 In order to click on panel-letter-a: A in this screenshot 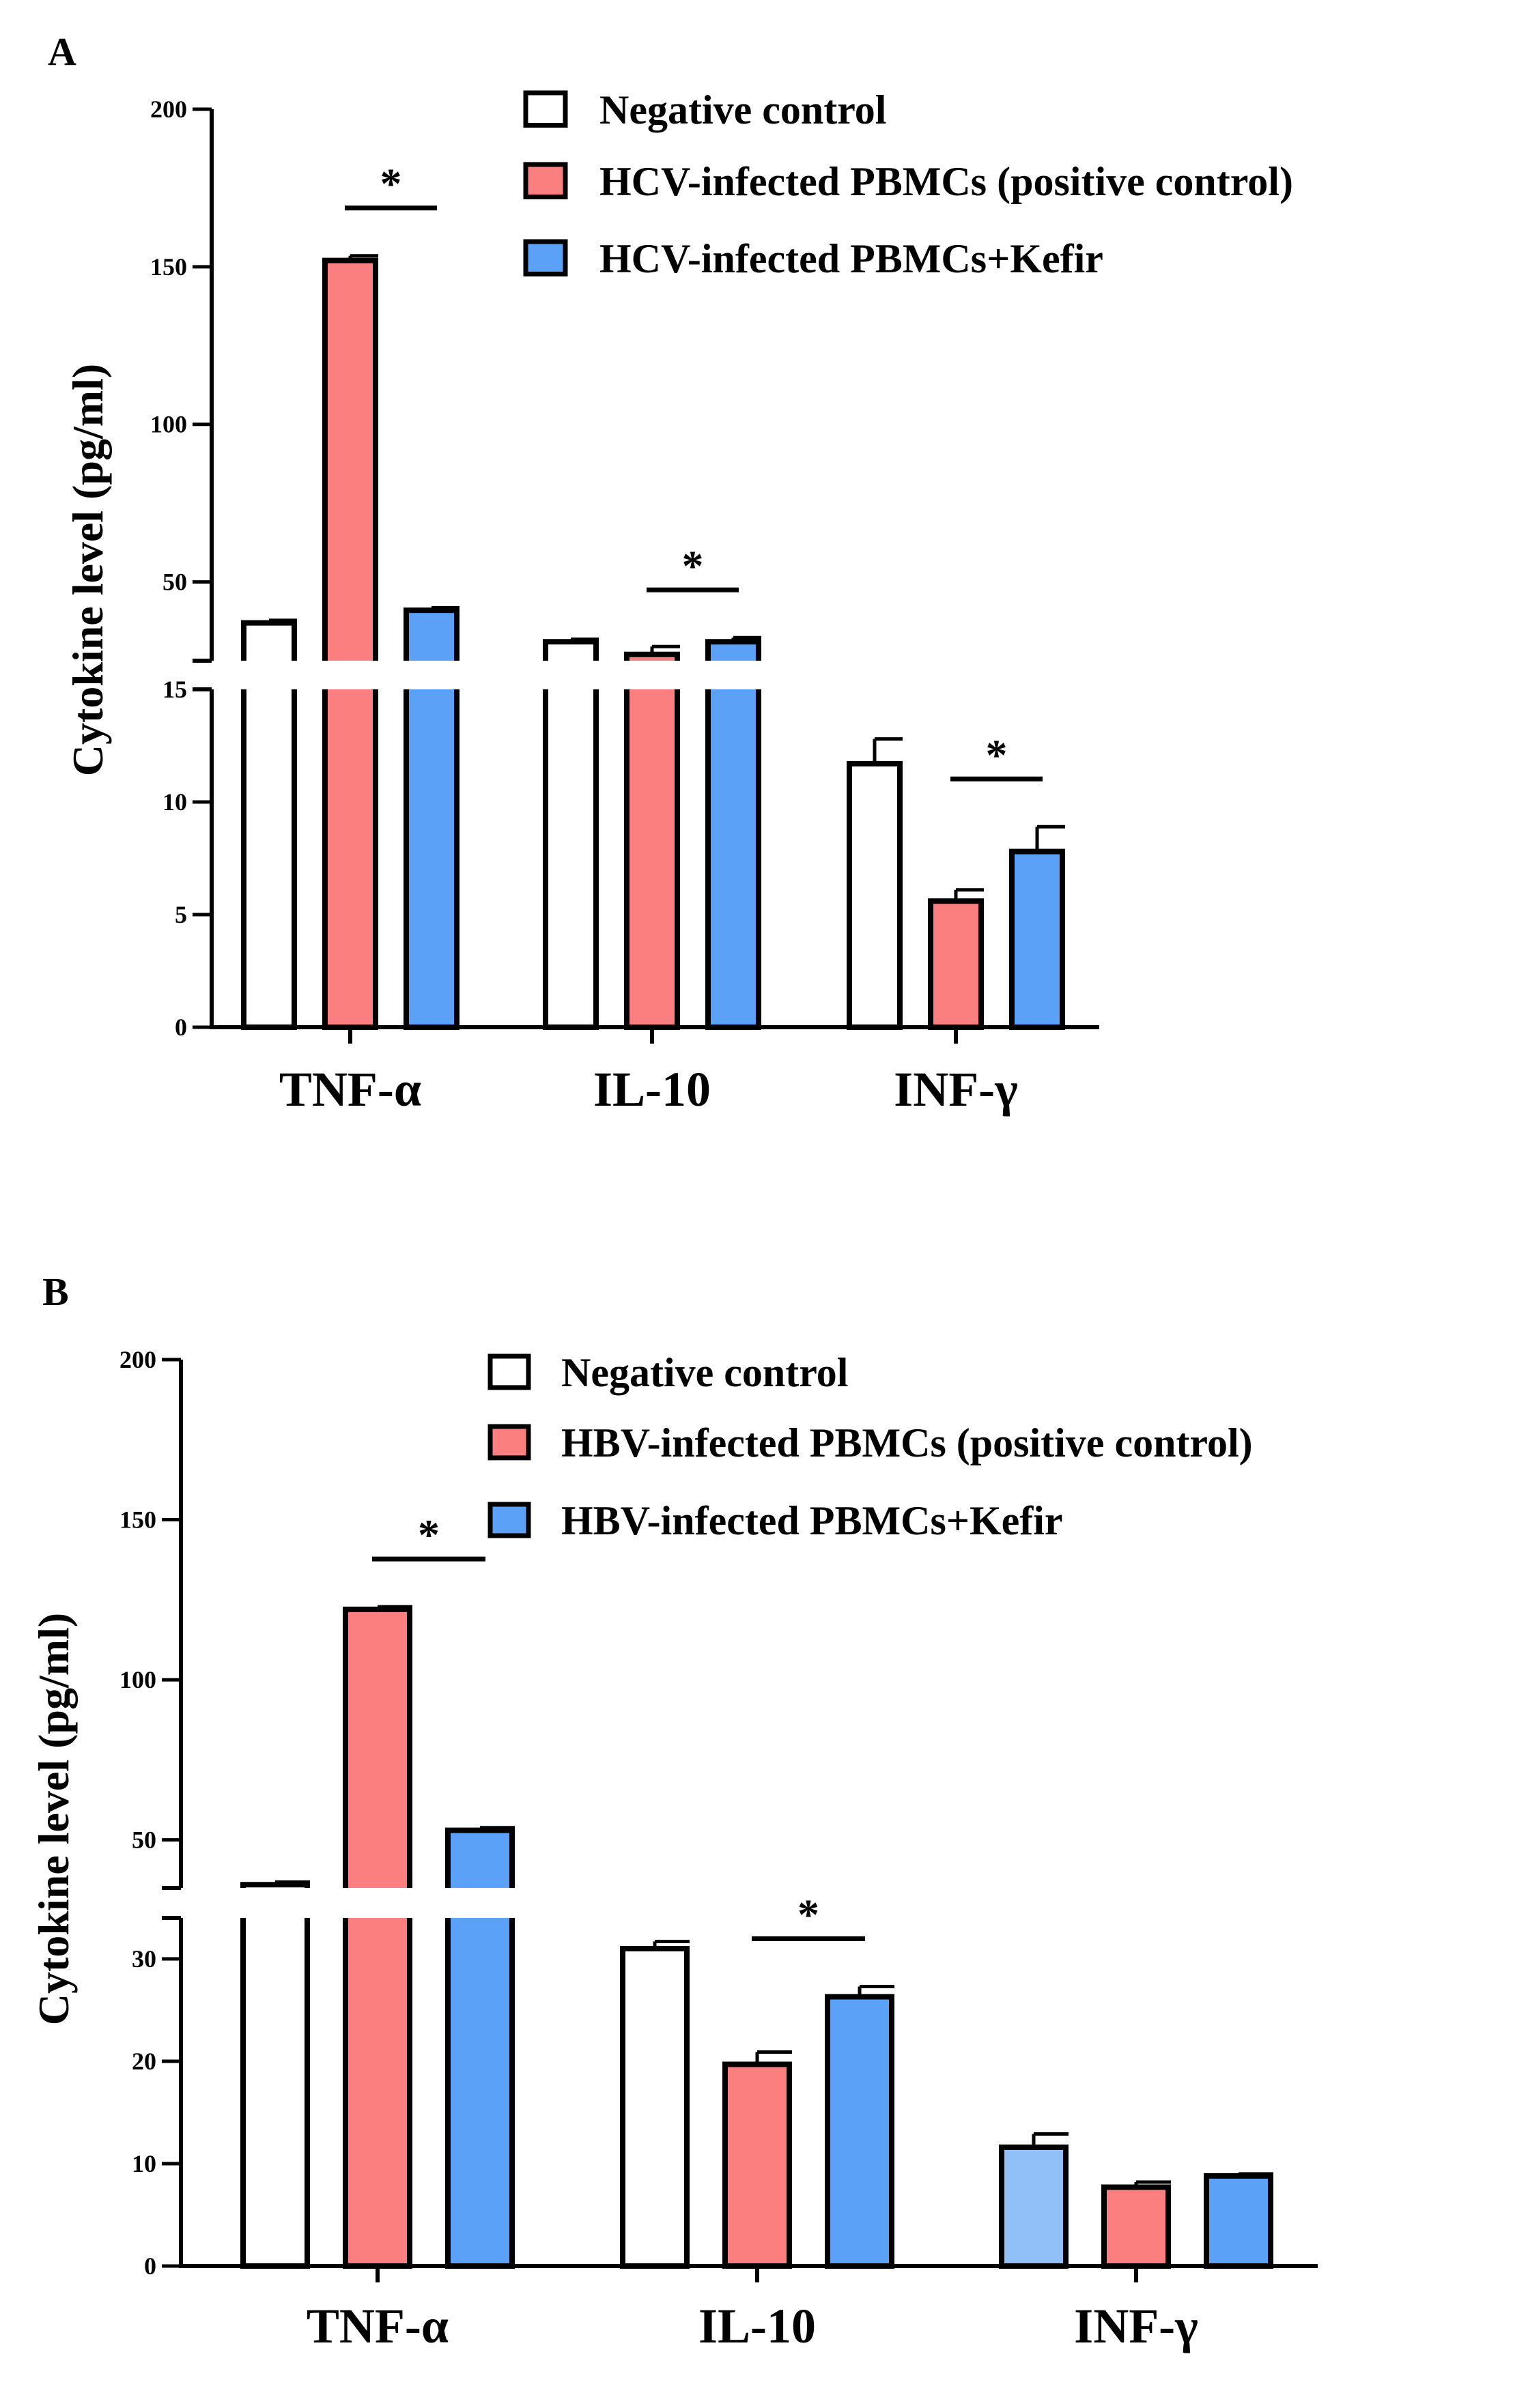, I will do `click(62, 51)`.